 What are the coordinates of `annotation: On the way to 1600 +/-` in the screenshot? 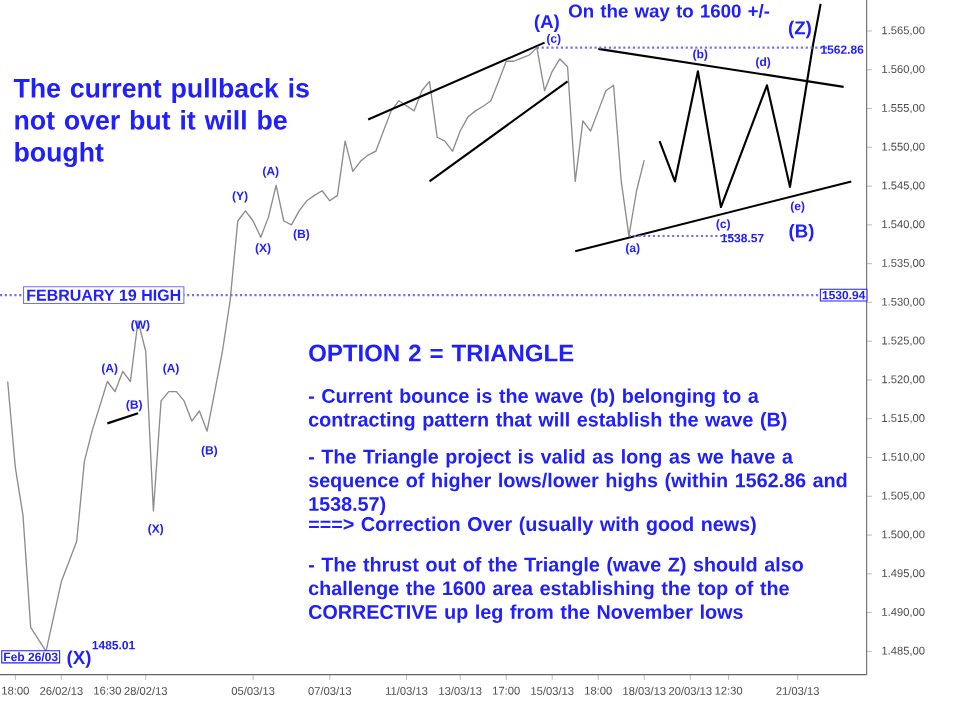 It's located at (669, 12).